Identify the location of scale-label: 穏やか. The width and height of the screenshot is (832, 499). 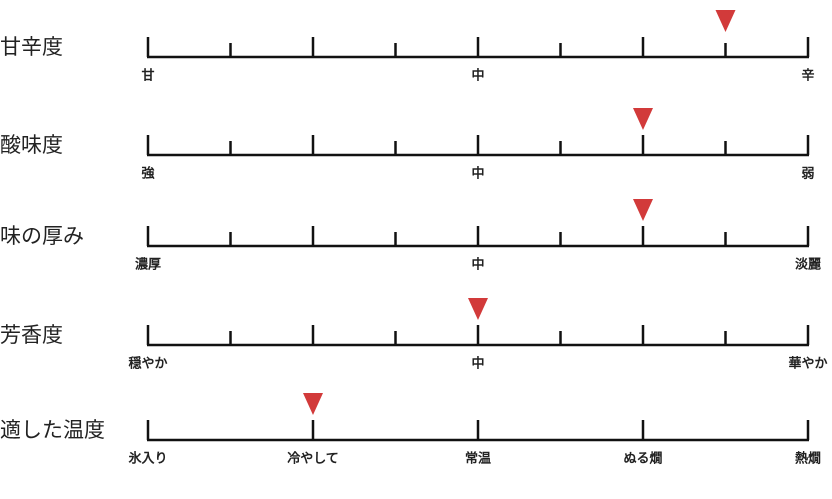
(147, 364).